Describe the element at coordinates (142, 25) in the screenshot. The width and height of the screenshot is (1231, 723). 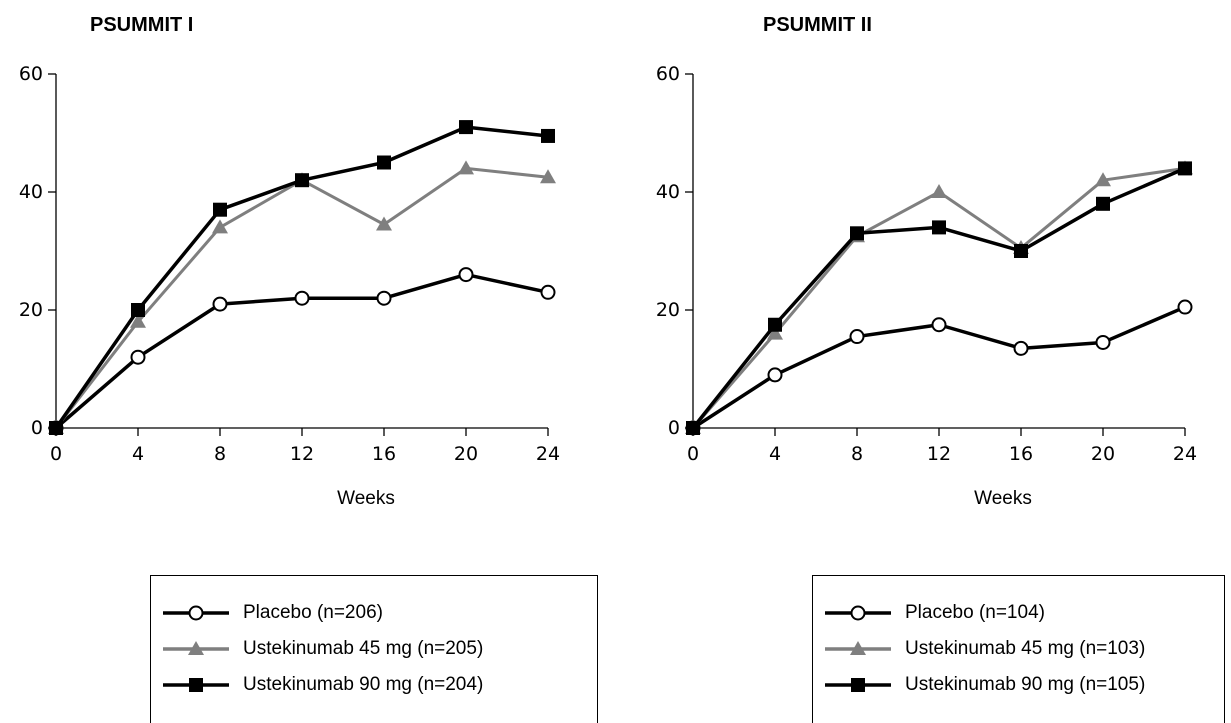
I see `chart-title: PSUMMIT I` at that location.